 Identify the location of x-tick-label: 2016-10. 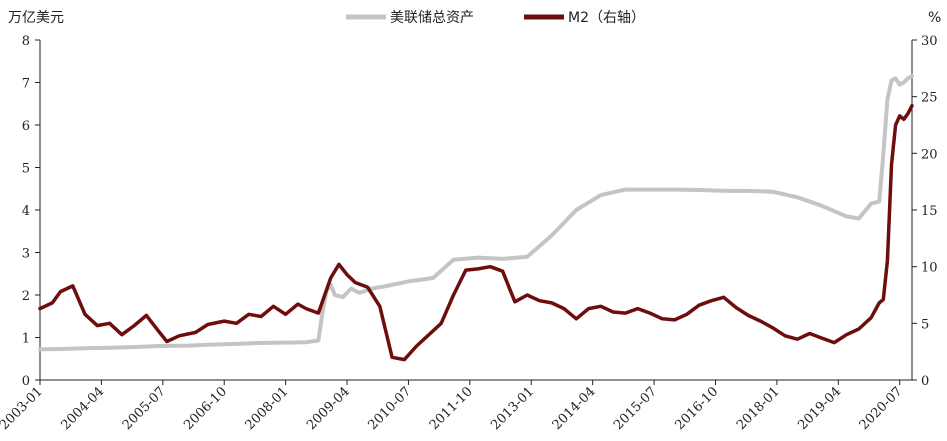
(697, 408).